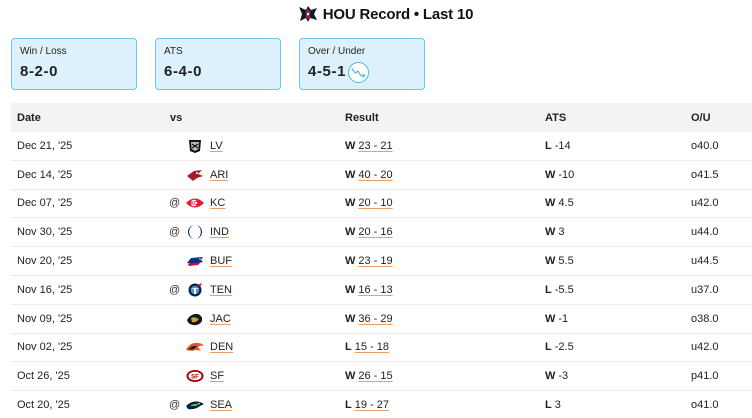 The height and width of the screenshot is (418, 752). I want to click on cardinals-logo-icon, so click(195, 175).